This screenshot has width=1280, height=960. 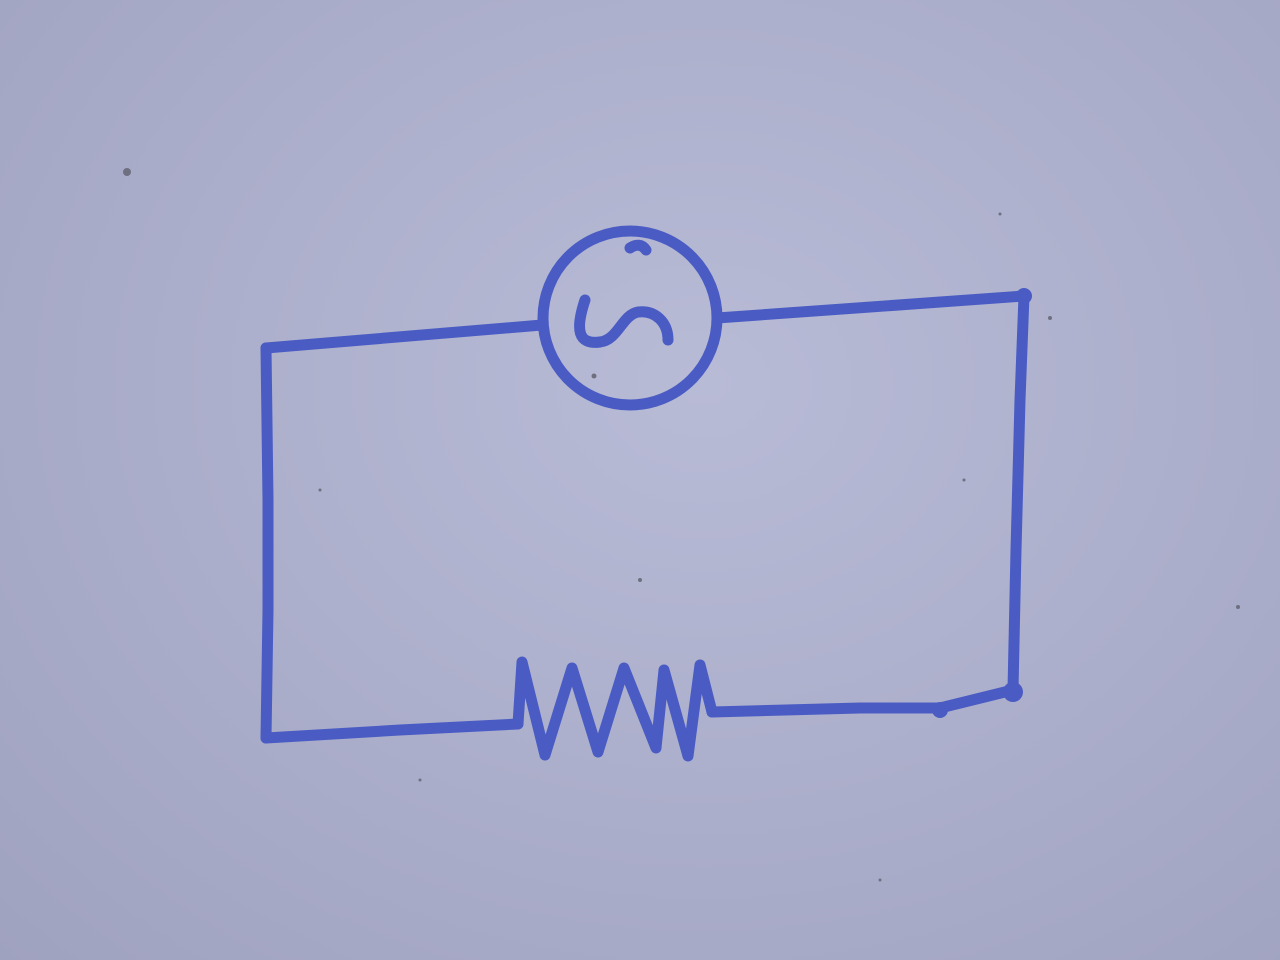 I want to click on resistor-symbol, so click(x=615, y=709).